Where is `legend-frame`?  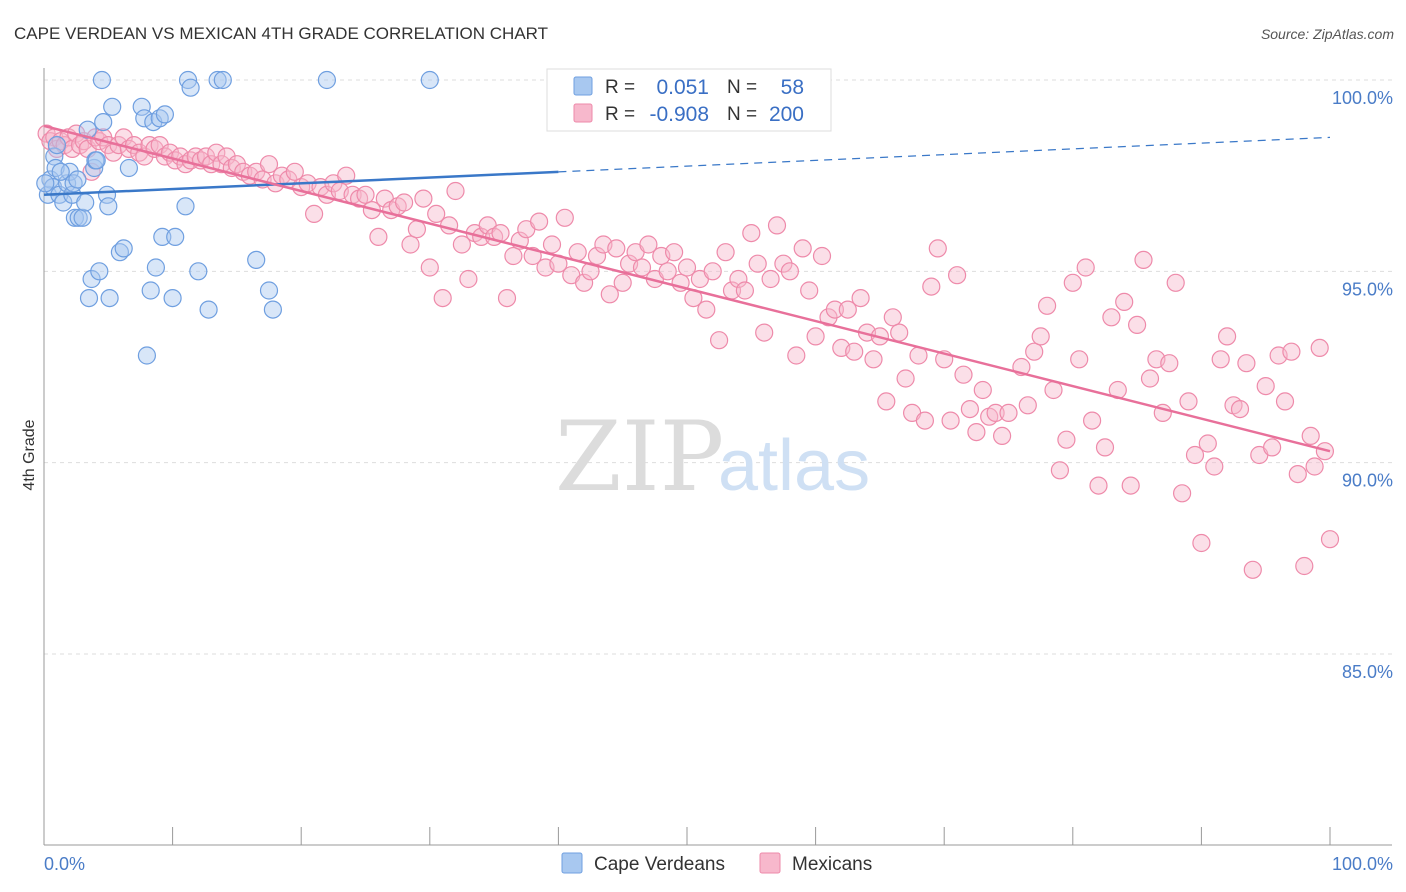
legend-frame is located at coordinates (689, 100).